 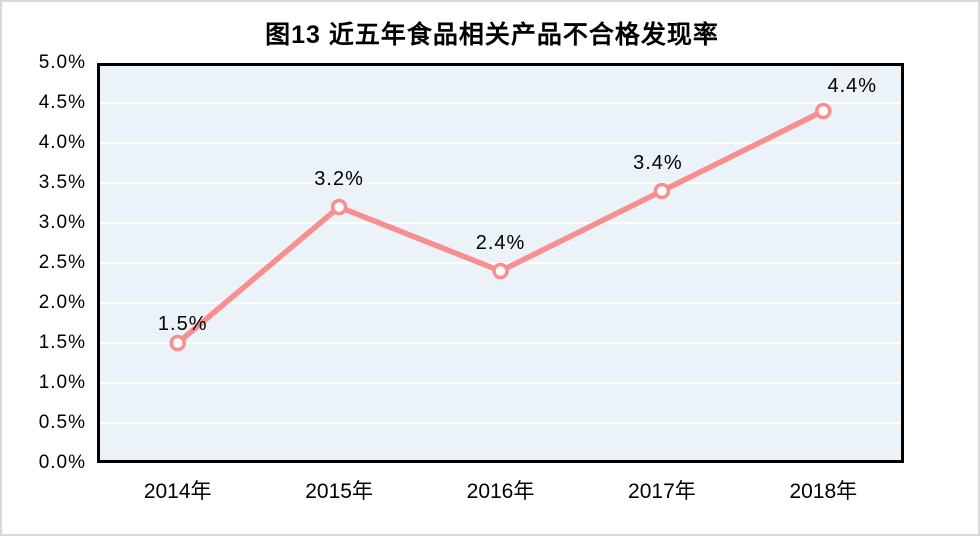 I want to click on x-axis-tick-label: 2017年, so click(x=662, y=491).